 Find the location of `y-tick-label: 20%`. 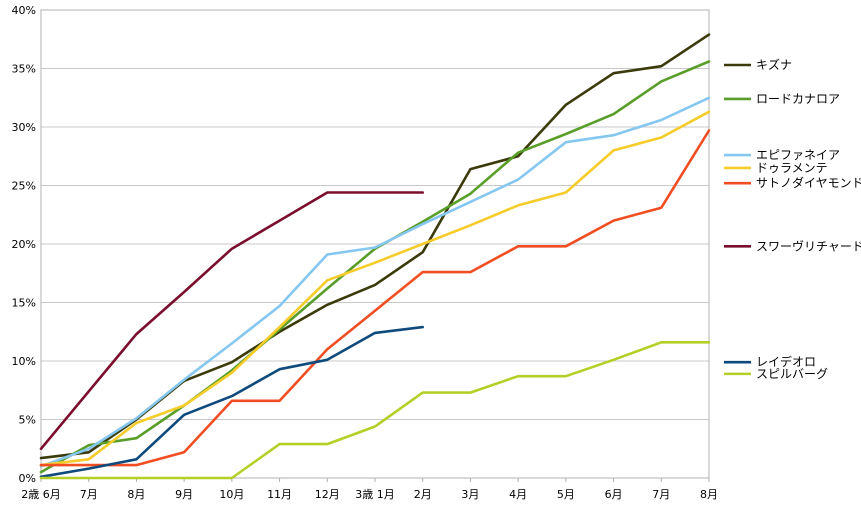

y-tick-label: 20% is located at coordinates (24, 244).